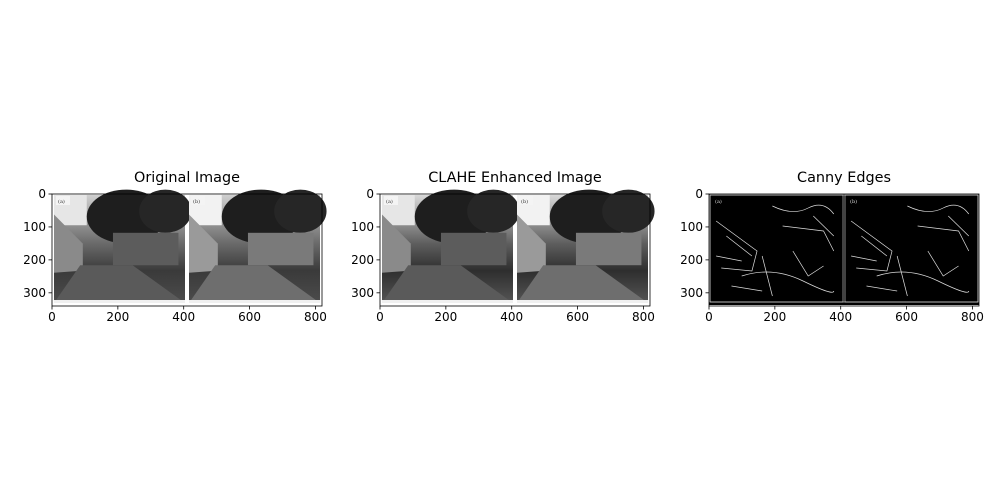 The width and height of the screenshot is (1000, 500). I want to click on panel-3-ytick-label: 0, so click(699, 194).